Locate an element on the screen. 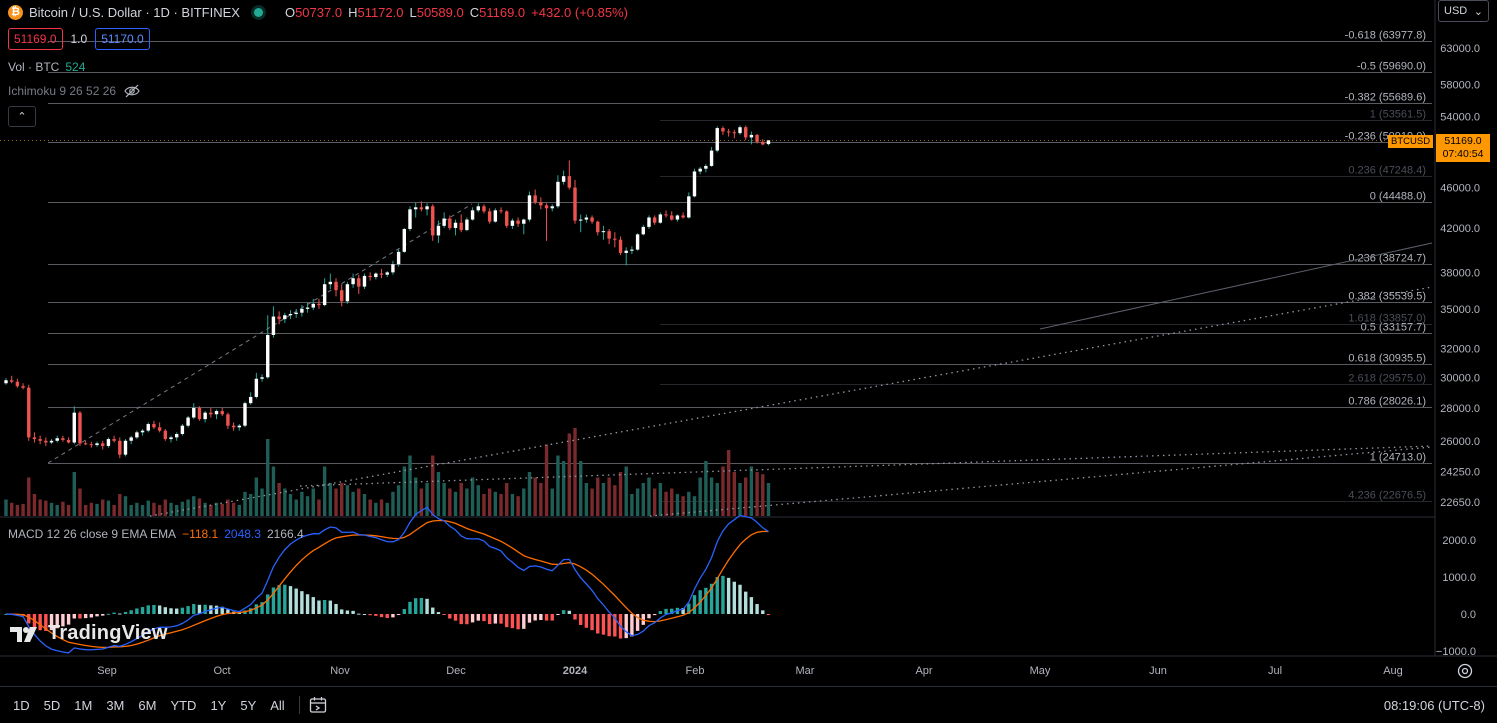  volume-legend: Vol · BTC 524 is located at coordinates (46, 67).